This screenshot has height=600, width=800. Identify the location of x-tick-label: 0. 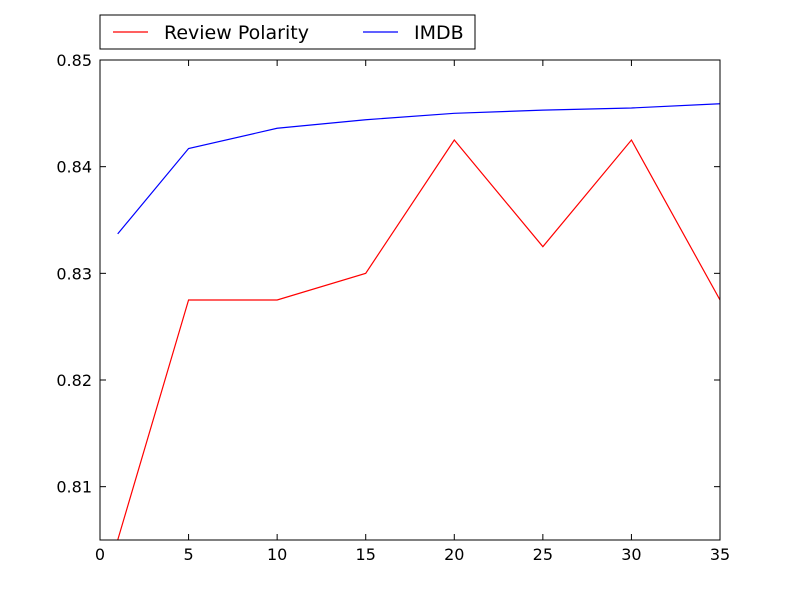
(100, 554).